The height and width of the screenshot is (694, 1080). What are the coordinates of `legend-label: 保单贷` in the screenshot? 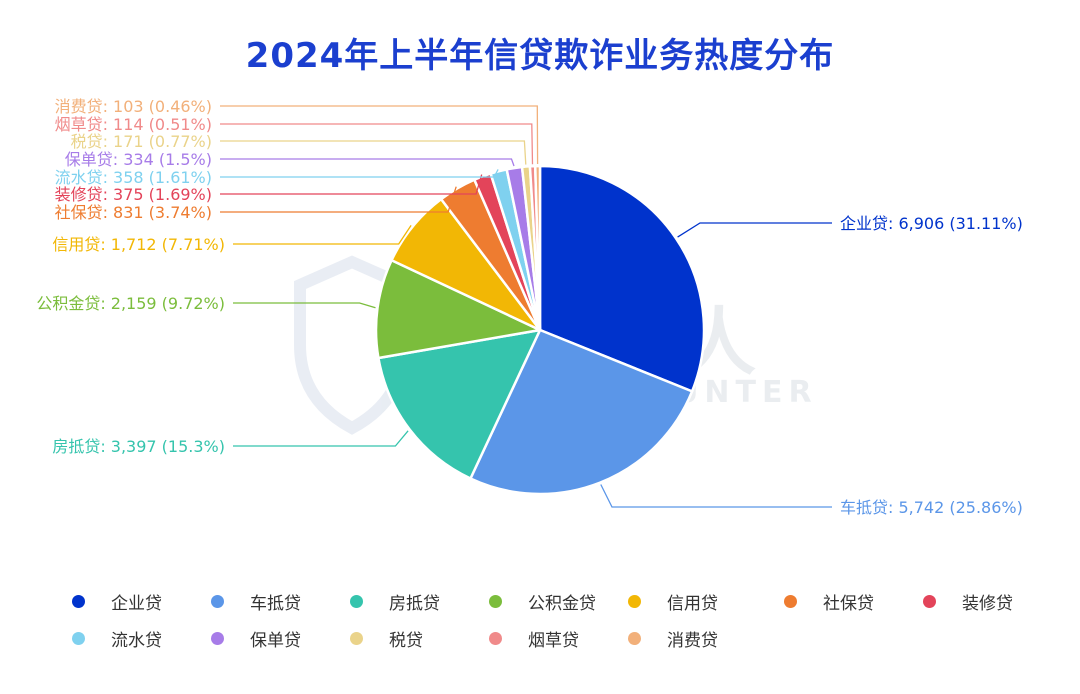 It's located at (275, 641).